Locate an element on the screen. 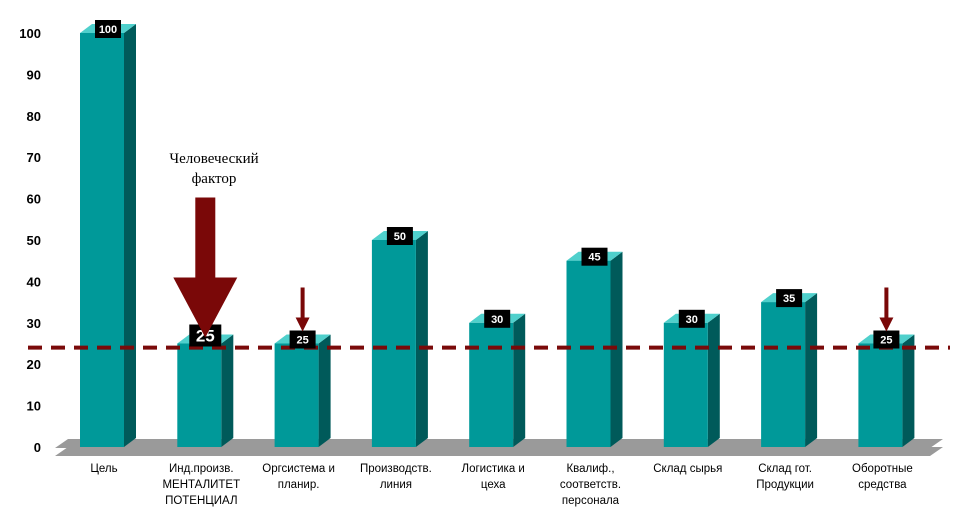 This screenshot has width=972, height=522. y-tick-label: 30 is located at coordinates (34, 323).